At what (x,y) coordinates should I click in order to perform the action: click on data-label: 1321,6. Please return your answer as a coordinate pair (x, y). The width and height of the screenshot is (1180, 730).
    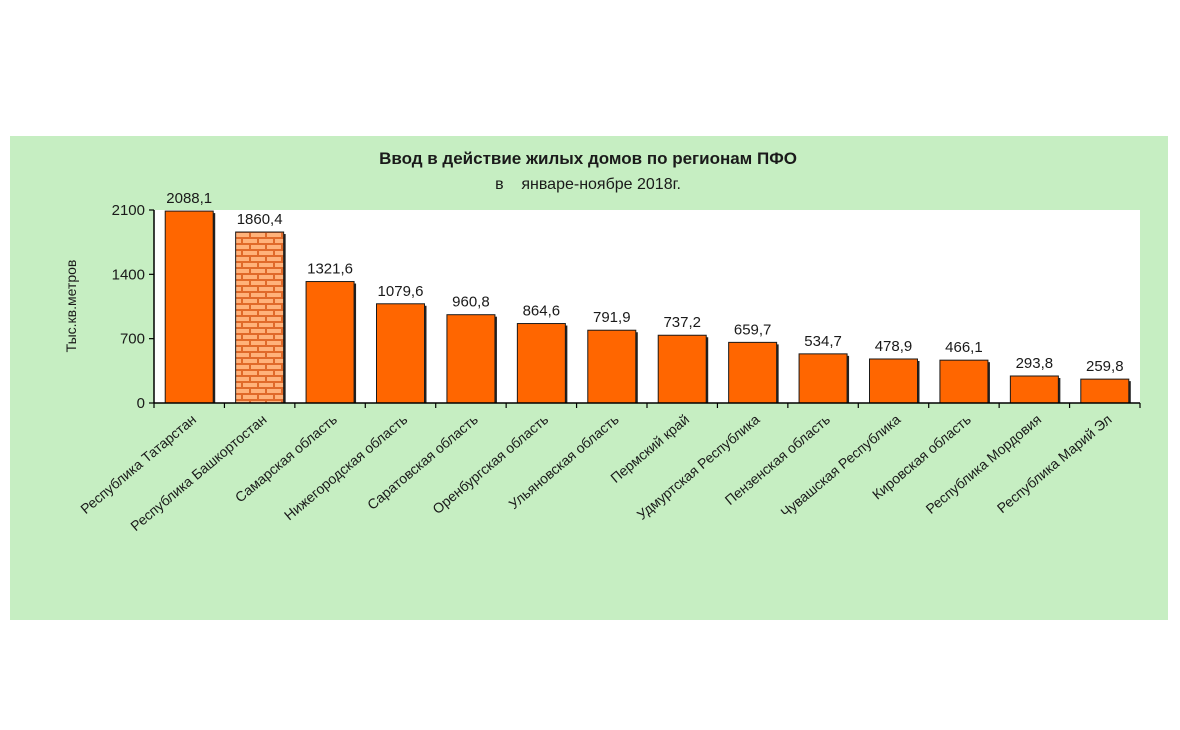
    Looking at the image, I should click on (330, 269).